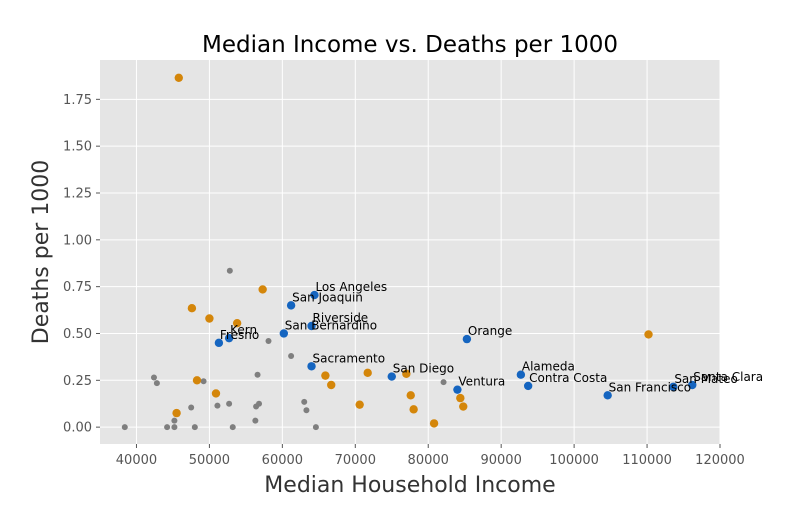 The width and height of the screenshot is (800, 505). Describe the element at coordinates (500, 460) in the screenshot. I see `x-tick-label: 90000` at that location.